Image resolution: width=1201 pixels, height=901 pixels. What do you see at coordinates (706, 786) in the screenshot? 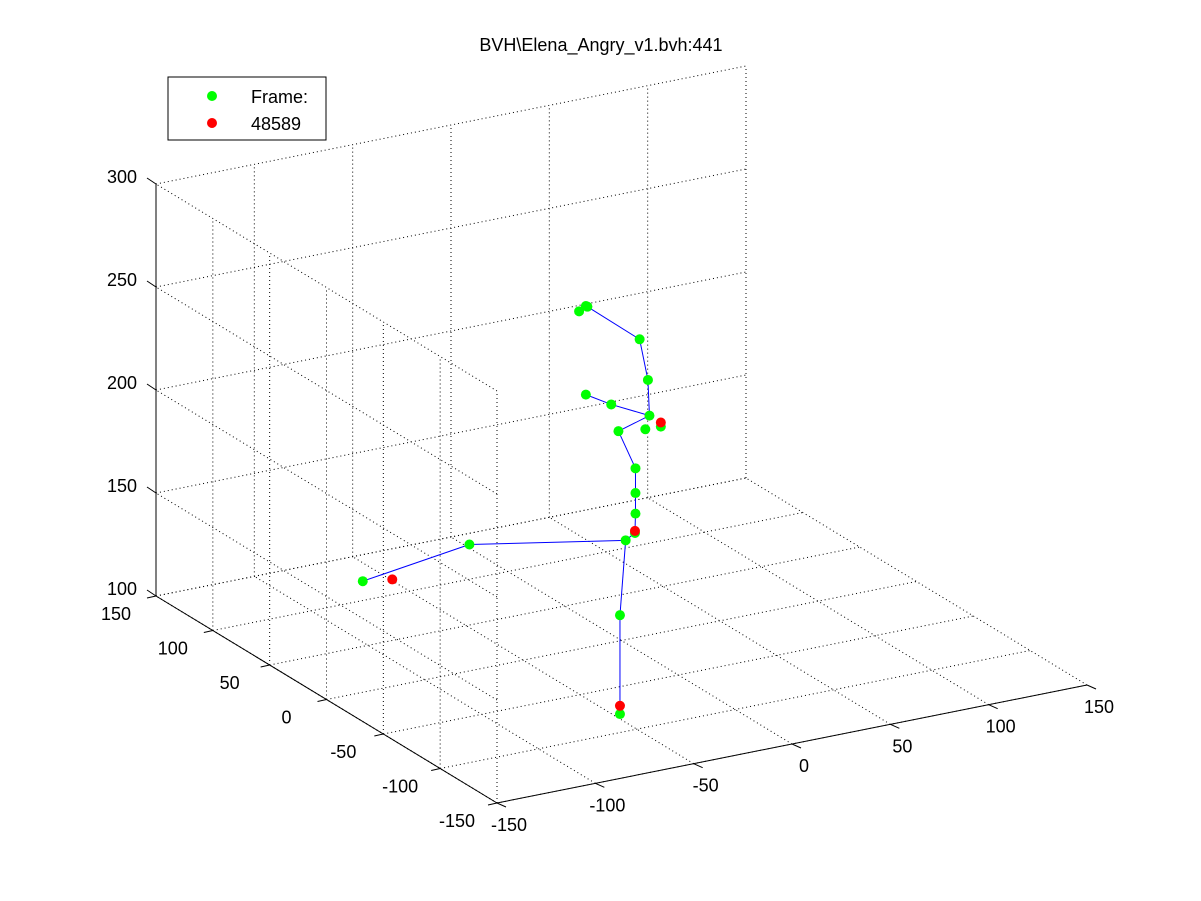
I see `x-tick-label: -50` at bounding box center [706, 786].